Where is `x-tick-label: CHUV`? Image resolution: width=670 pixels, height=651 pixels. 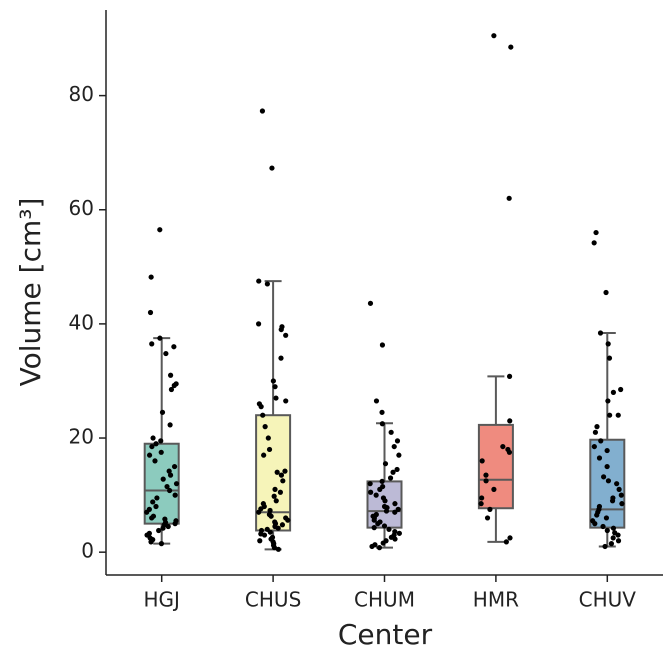
x-tick-label: CHUV is located at coordinates (608, 600).